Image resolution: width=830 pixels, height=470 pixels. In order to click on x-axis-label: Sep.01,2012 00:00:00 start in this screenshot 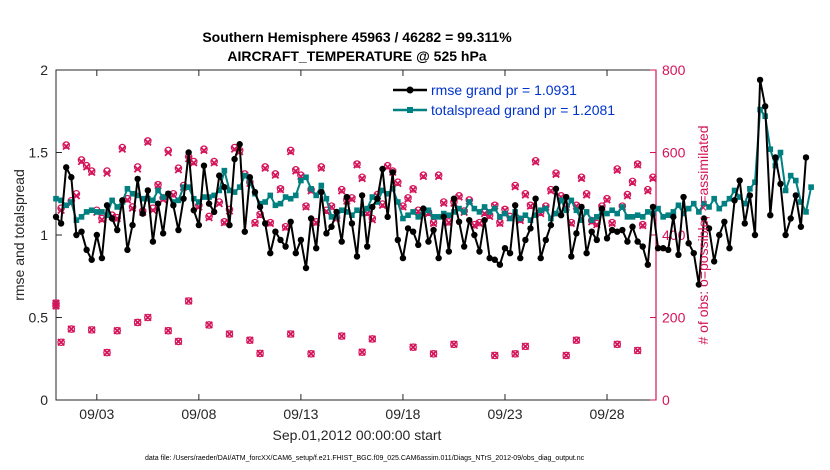, I will do `click(357, 435)`.